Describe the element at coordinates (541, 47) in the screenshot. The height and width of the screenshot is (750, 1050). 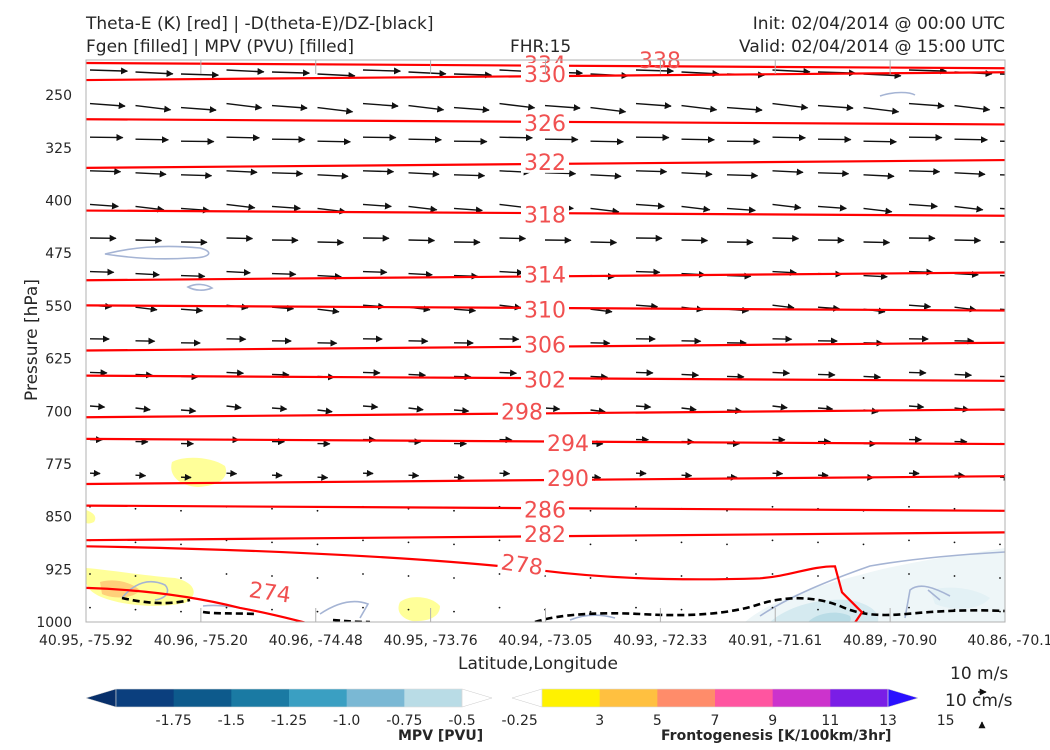
I see `header-fhr: FHR:15` at that location.